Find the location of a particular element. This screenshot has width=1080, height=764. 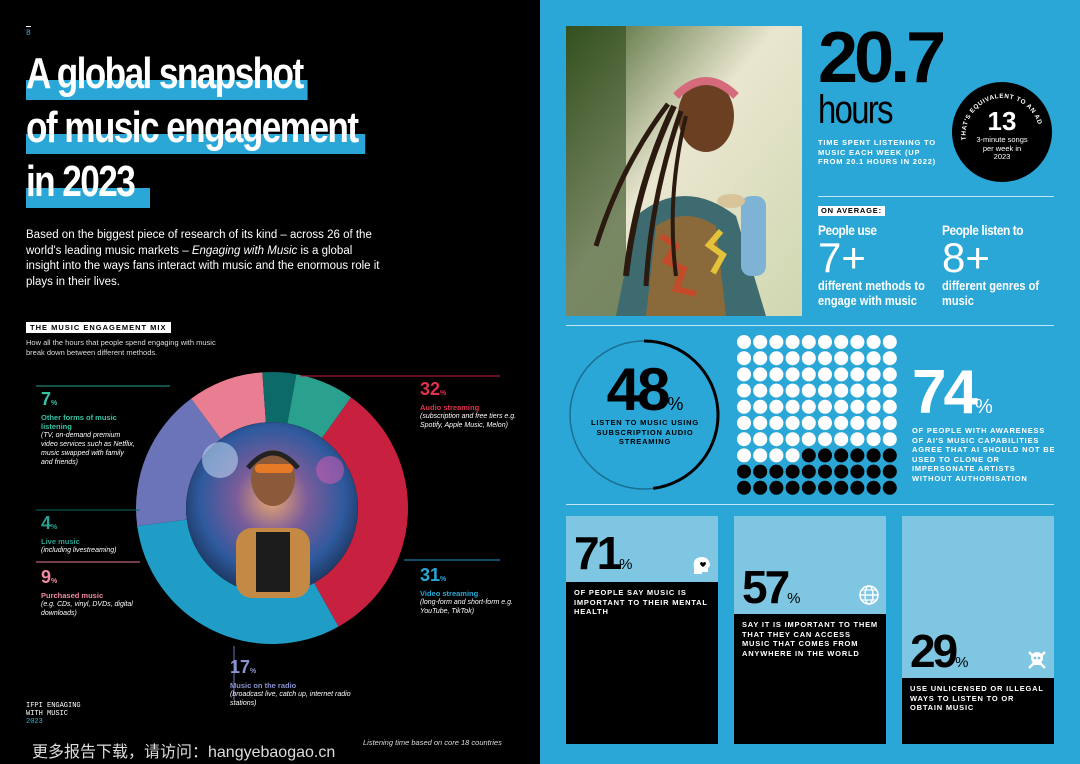

donut-slice-video-streaming is located at coordinates (238, 582).